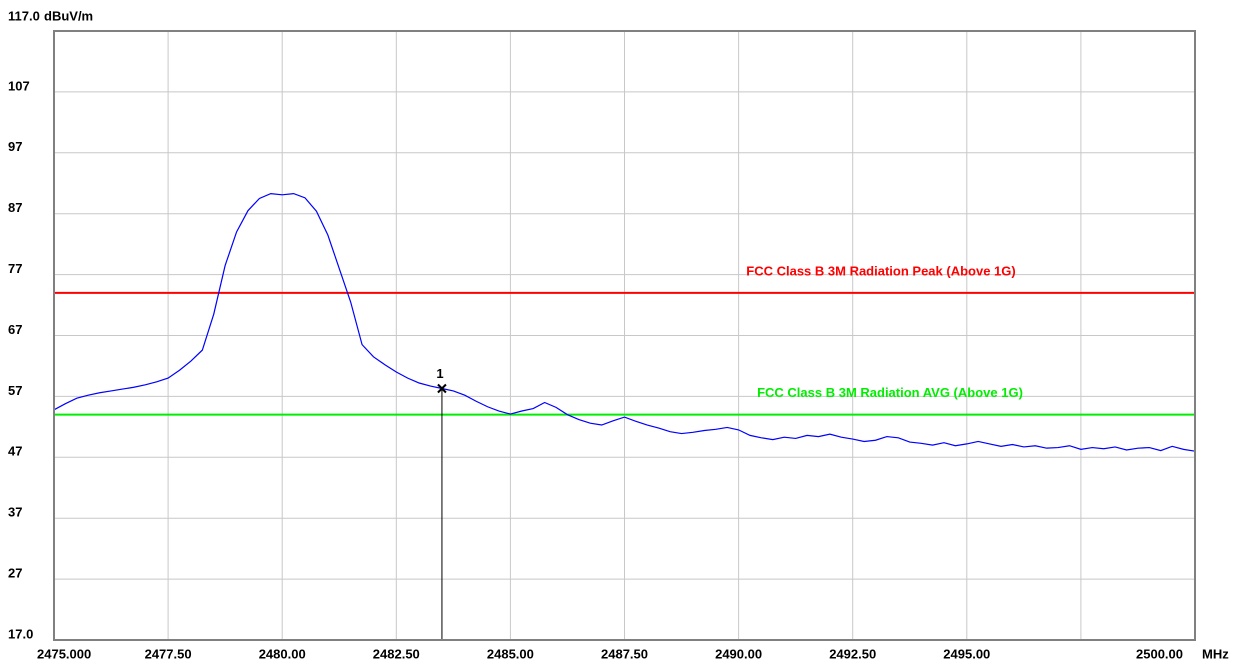 The width and height of the screenshot is (1244, 668). Describe the element at coordinates (890, 392) in the screenshot. I see `limit-label: FCC Class B 3M Radiation AVG (Above 1G)` at that location.